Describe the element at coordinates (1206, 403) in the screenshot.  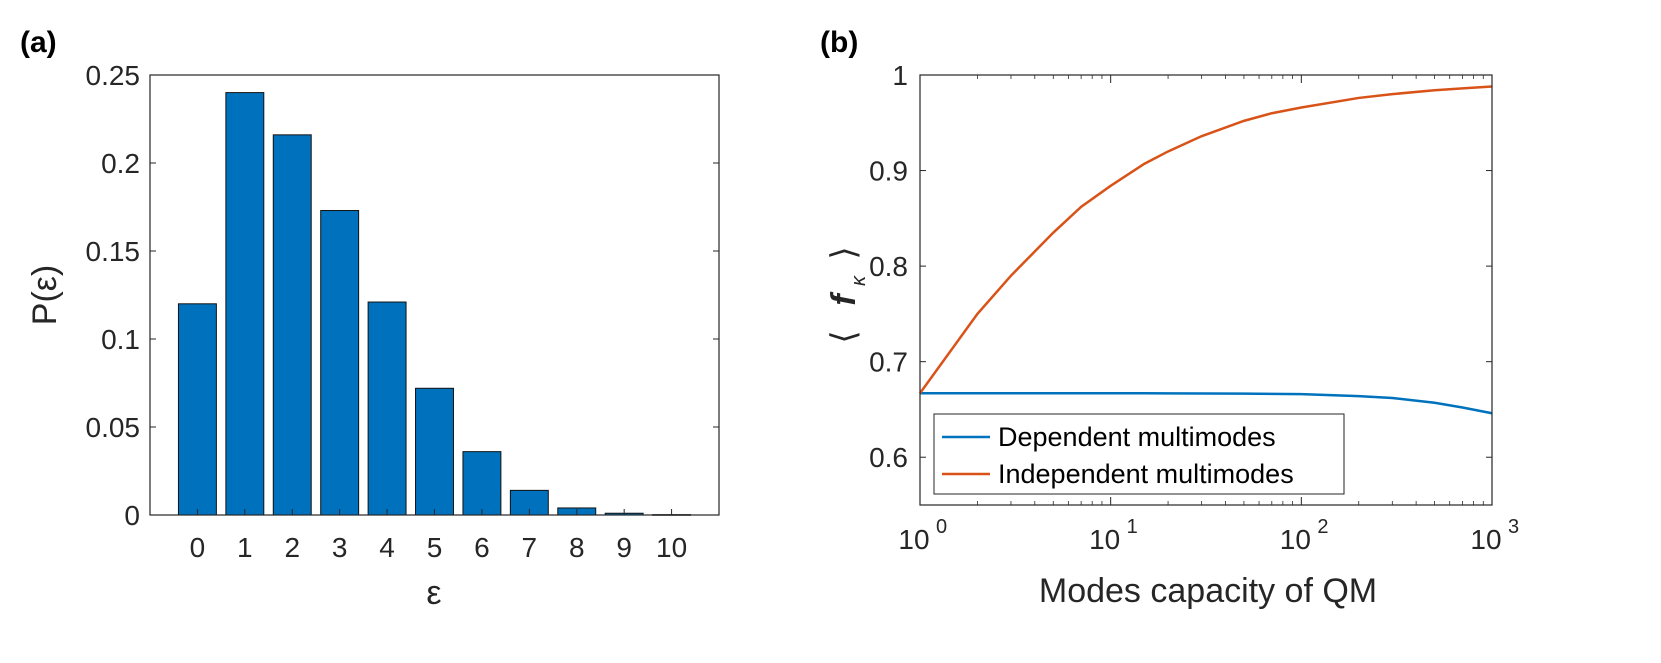
I see `line-dependent-multimodes` at that location.